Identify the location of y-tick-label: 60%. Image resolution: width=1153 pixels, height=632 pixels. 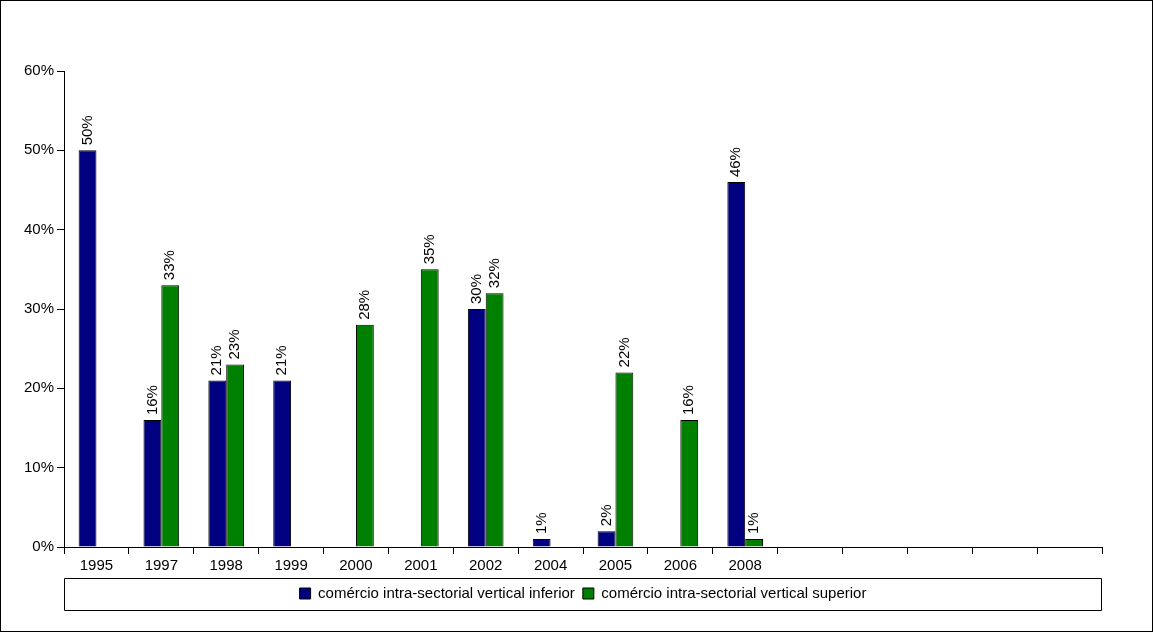
(39, 70).